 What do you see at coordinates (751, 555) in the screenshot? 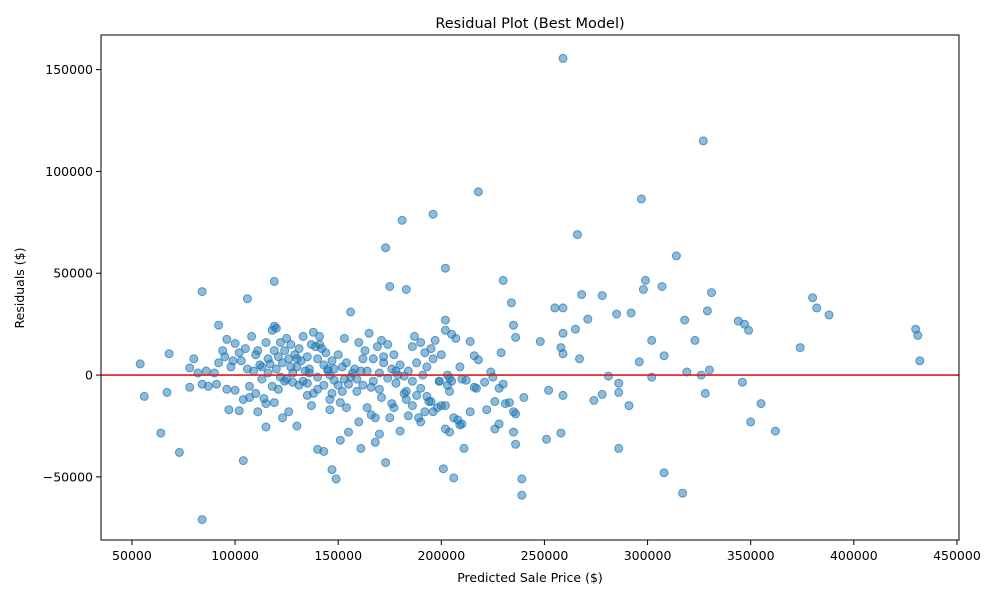
I see `x-tick-label: 350000` at bounding box center [751, 555].